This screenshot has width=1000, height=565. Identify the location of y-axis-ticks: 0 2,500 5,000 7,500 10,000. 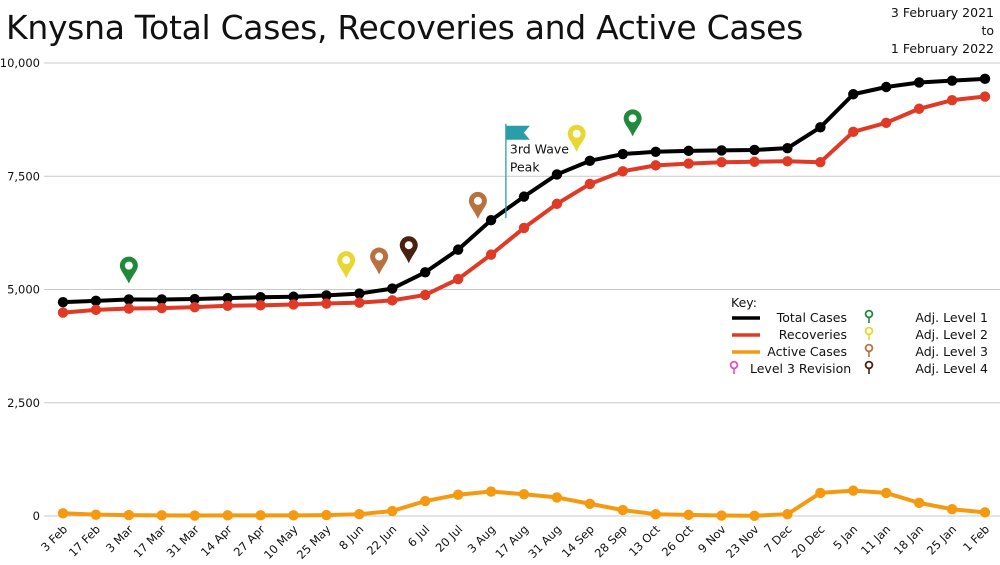
(20, 289).